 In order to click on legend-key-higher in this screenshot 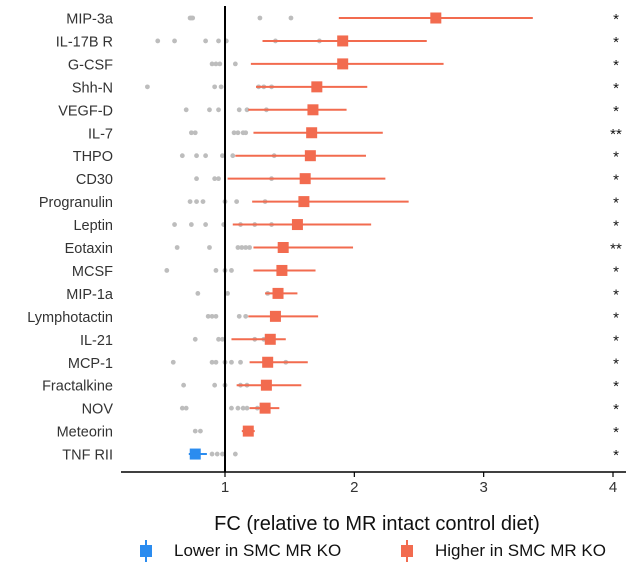, I will do `click(407, 551)`.